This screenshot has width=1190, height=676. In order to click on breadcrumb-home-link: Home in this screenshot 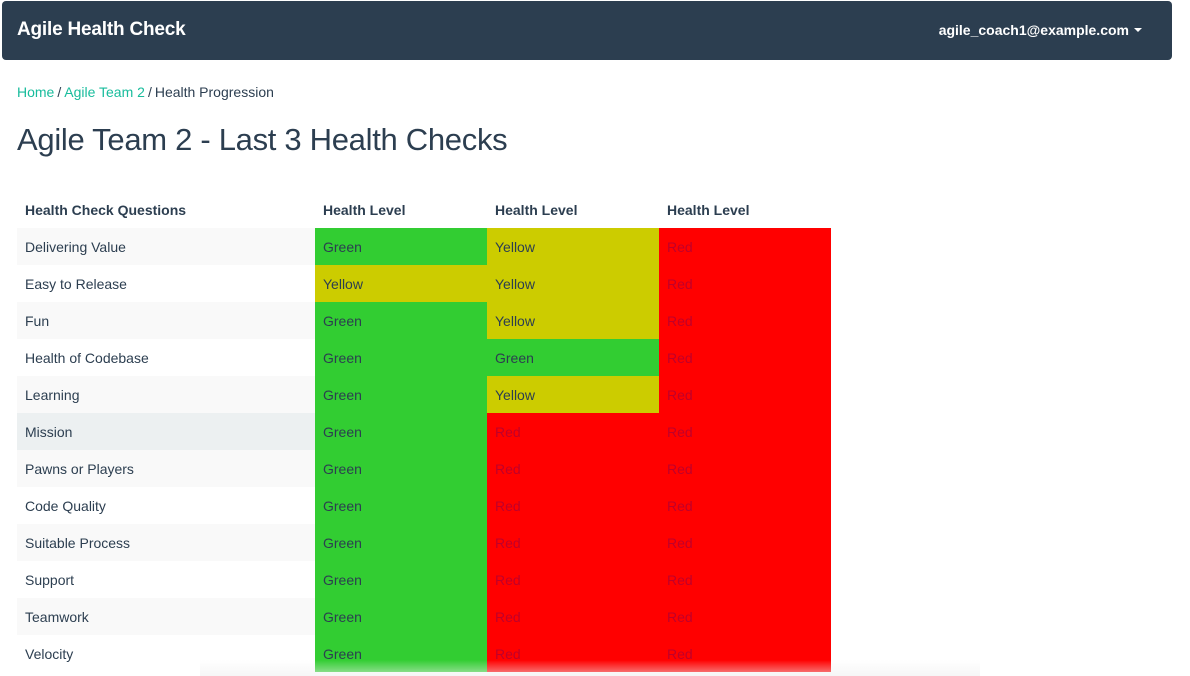, I will do `click(36, 92)`.